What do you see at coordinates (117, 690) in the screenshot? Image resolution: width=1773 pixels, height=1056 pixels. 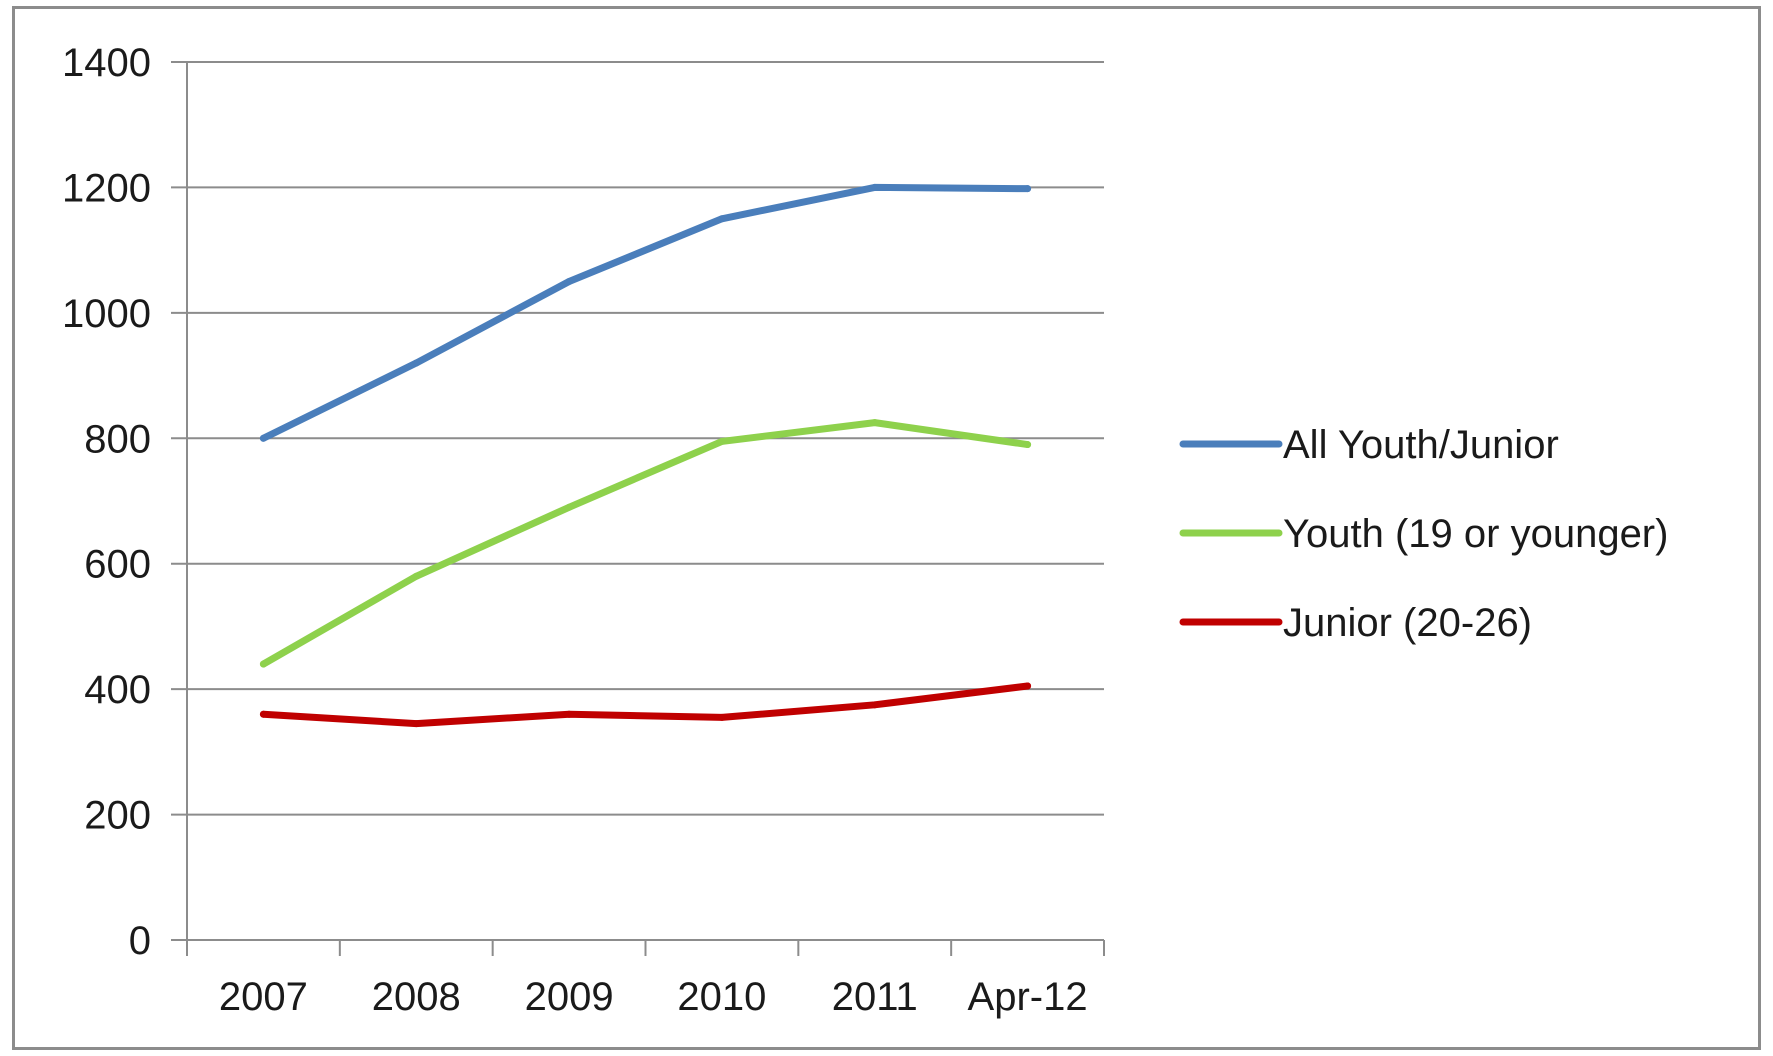 I see `y-tick-label: 400` at bounding box center [117, 690].